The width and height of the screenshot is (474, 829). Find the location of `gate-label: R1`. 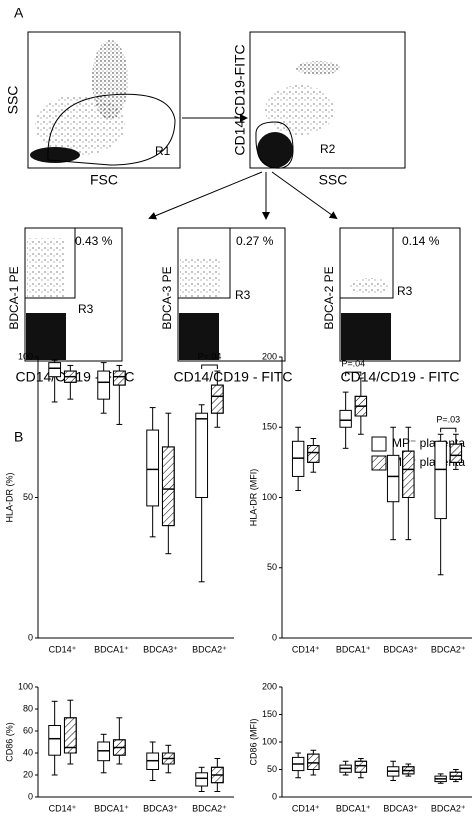

gate-label: R1 is located at coordinates (163, 151).